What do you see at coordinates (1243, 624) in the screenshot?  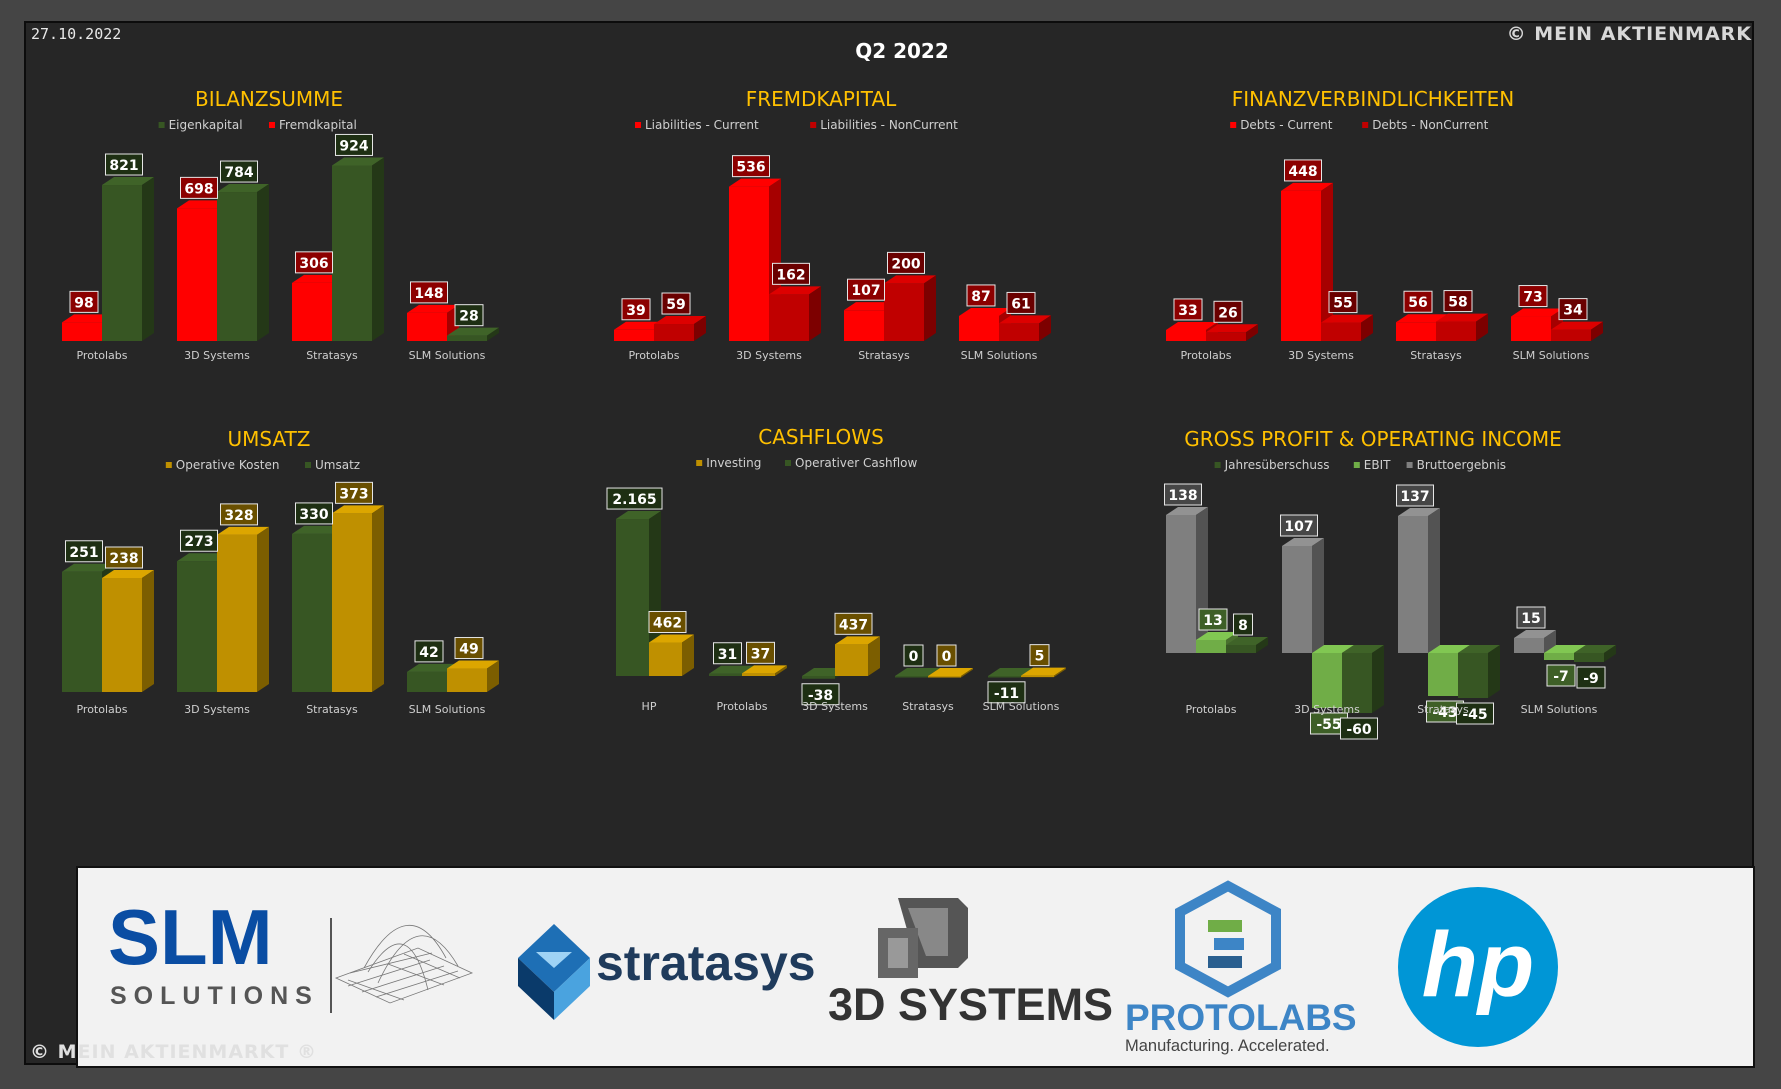 I see `data-label-5-0-0: 8` at bounding box center [1243, 624].